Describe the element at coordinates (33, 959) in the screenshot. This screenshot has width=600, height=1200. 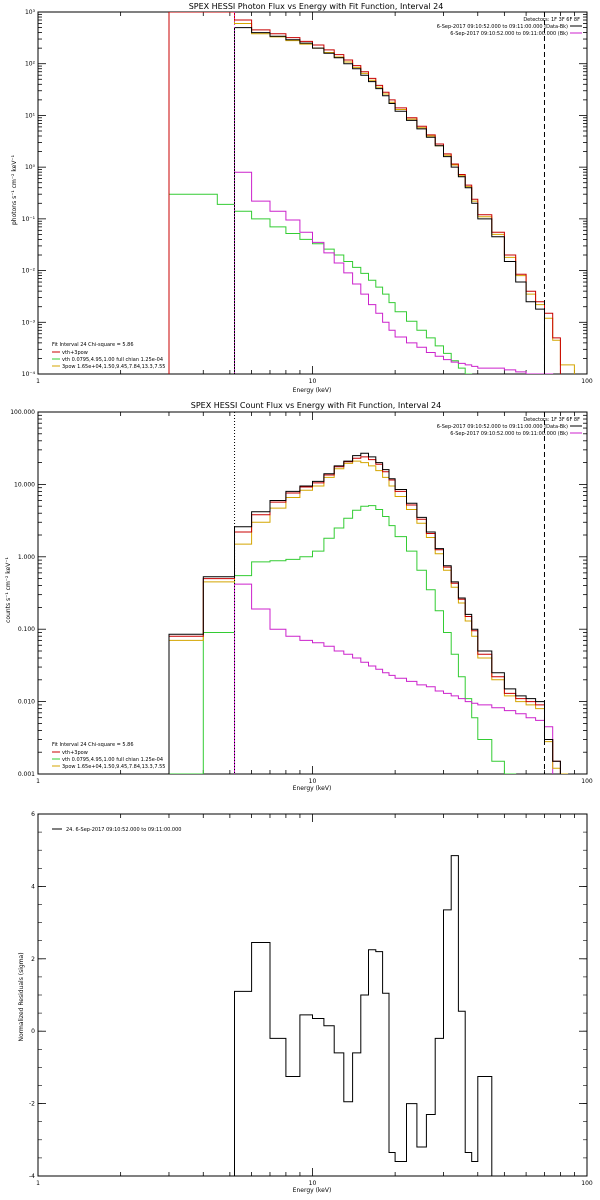
I see `residuals-y-tick-label: 2` at that location.